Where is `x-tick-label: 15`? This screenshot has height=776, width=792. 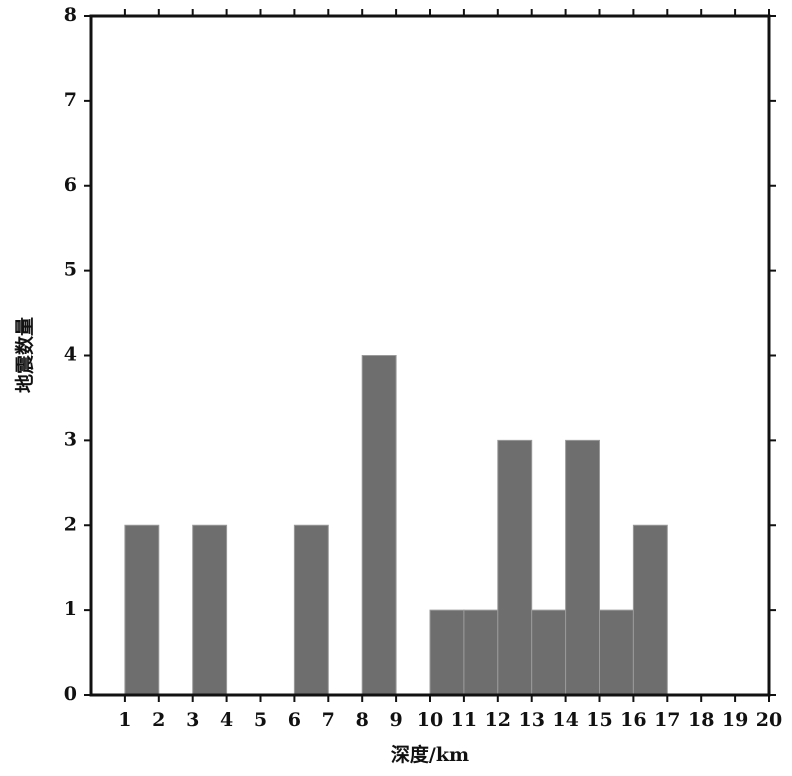 x-tick-label: 15 is located at coordinates (599, 720).